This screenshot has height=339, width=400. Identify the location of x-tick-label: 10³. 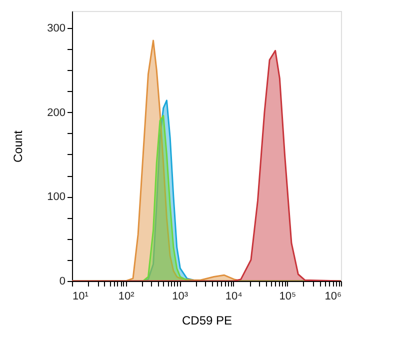
(180, 296).